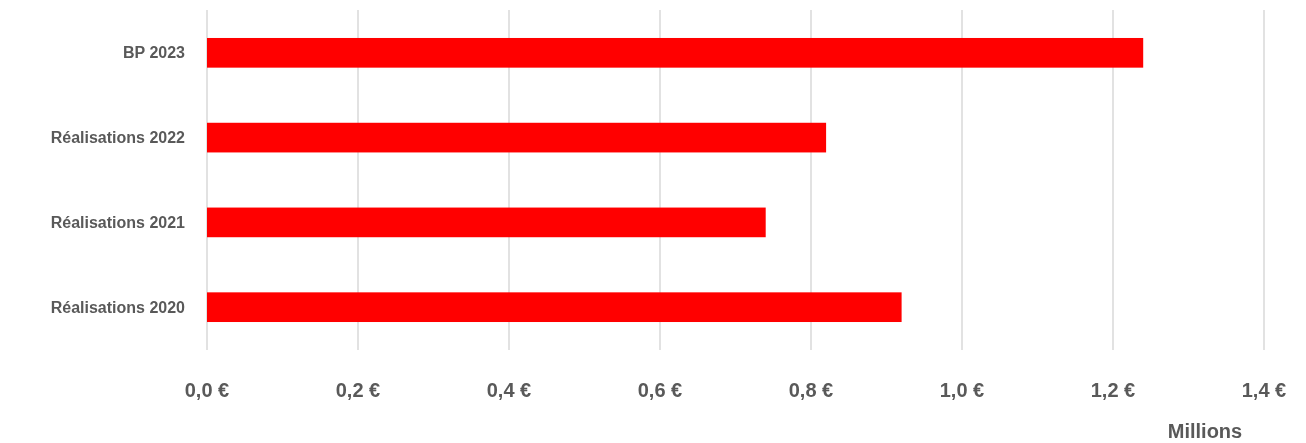 Image resolution: width=1306 pixels, height=443 pixels. What do you see at coordinates (154, 53) in the screenshot?
I see `y-tick-label: BP 2023` at bounding box center [154, 53].